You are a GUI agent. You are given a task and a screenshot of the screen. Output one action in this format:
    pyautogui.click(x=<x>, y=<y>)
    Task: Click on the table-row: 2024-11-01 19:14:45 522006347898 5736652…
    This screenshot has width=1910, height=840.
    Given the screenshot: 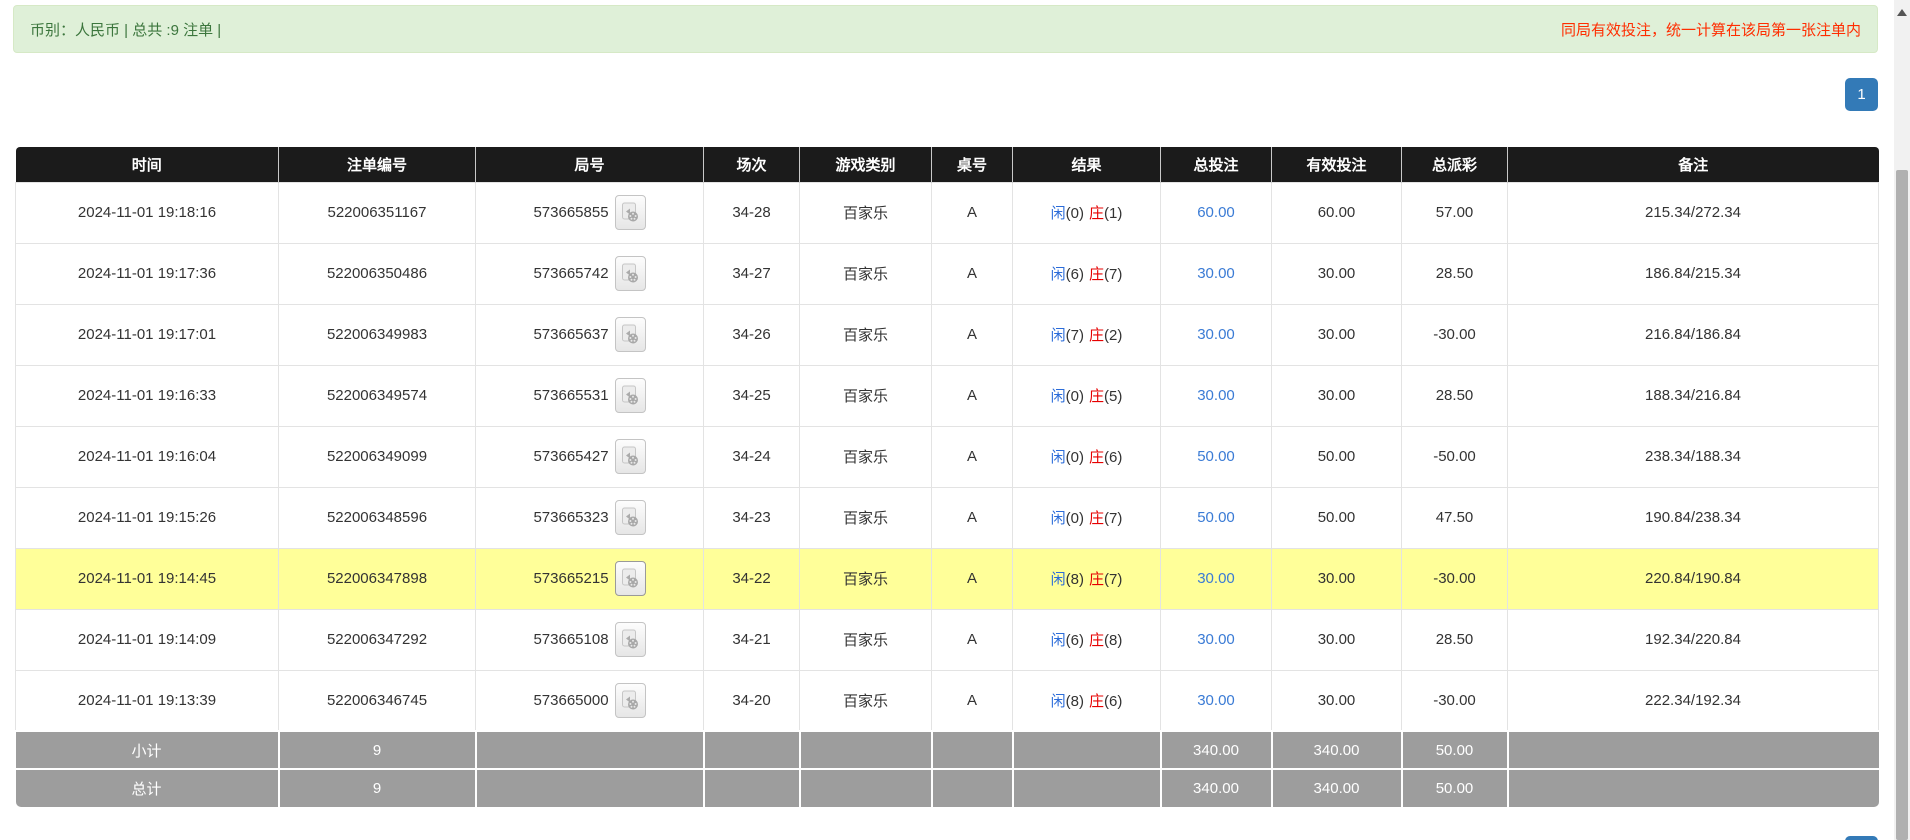 What is the action you would take?
    pyautogui.click(x=947, y=578)
    